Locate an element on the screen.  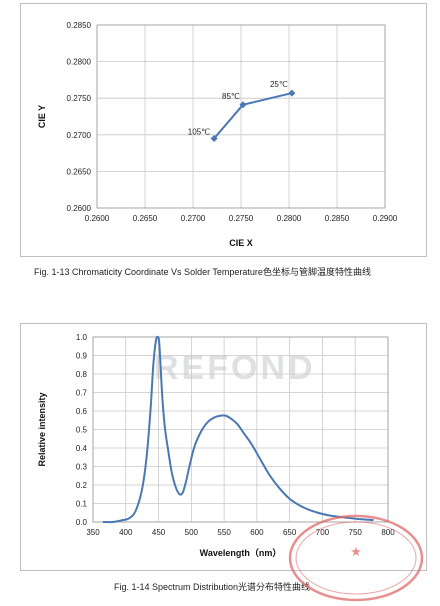
data-label: 105℃ is located at coordinates (199, 131).